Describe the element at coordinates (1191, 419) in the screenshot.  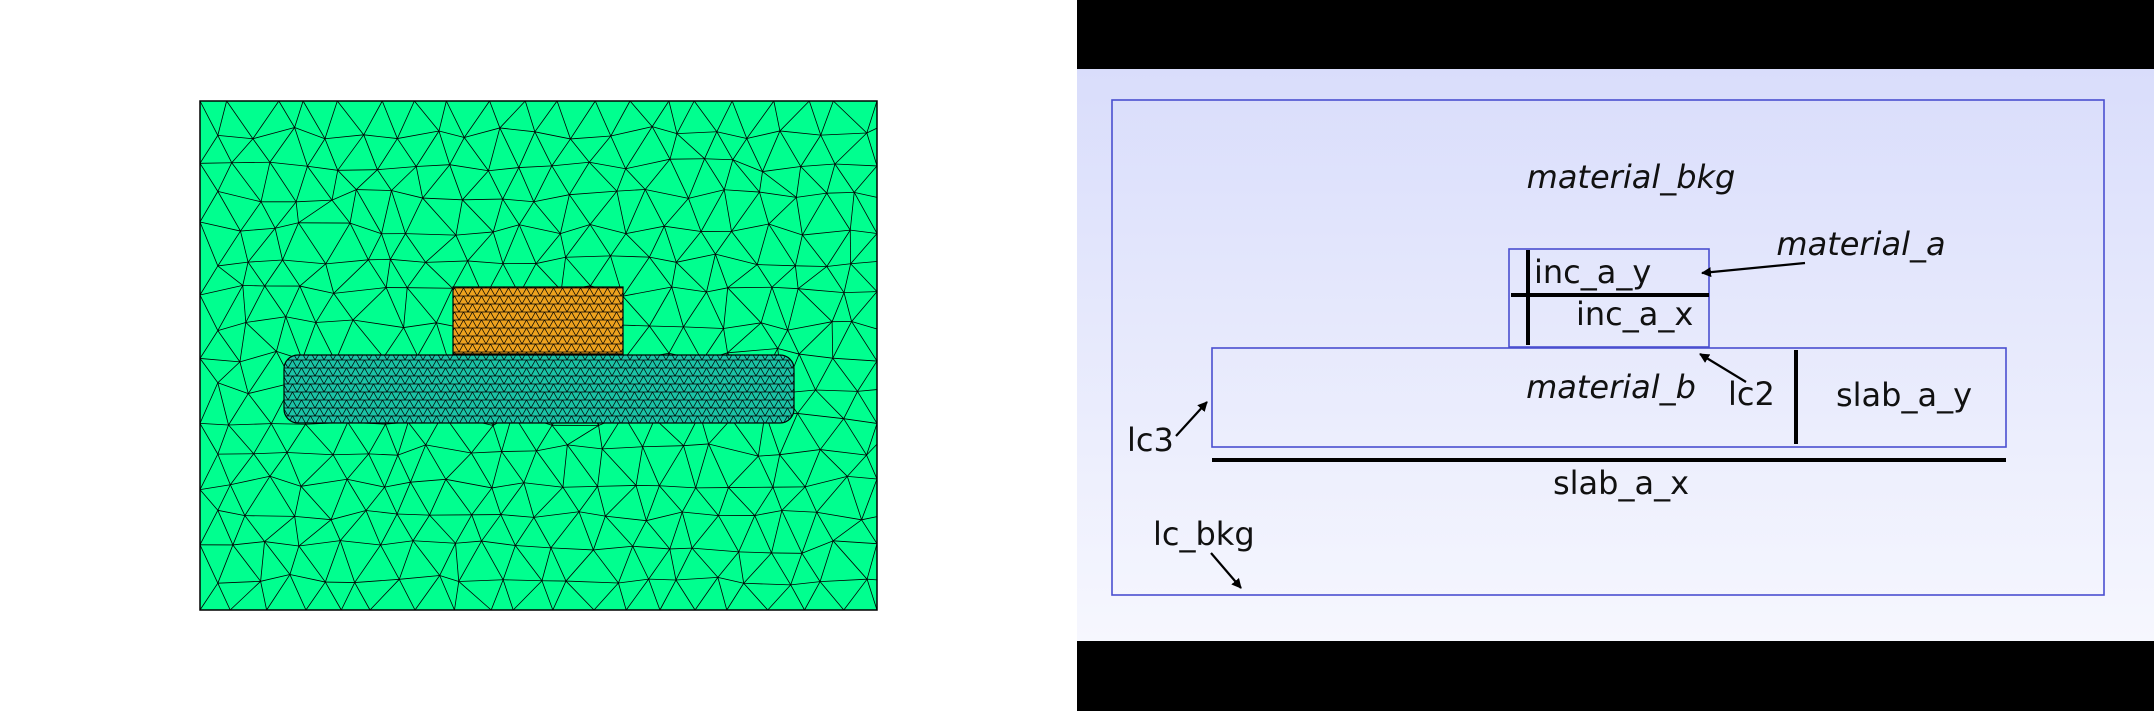
I see `lc3-arrow` at that location.